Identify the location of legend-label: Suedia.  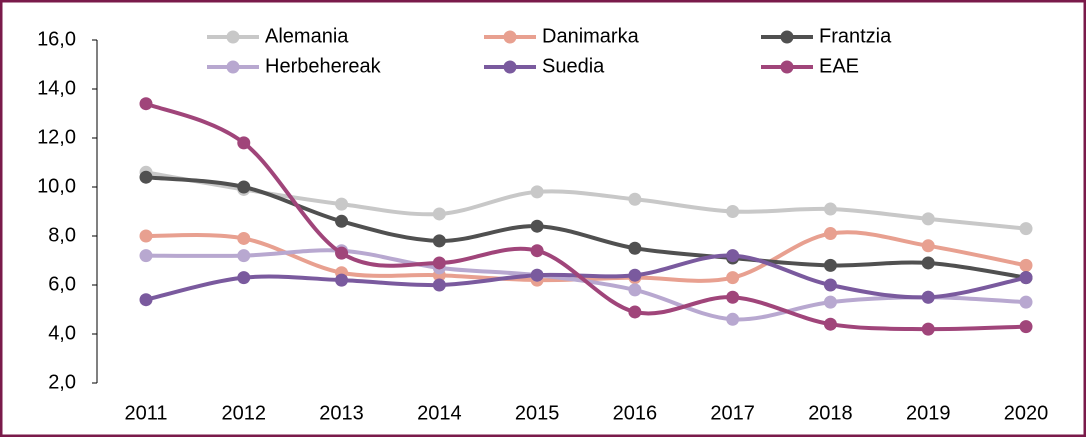
(573, 66).